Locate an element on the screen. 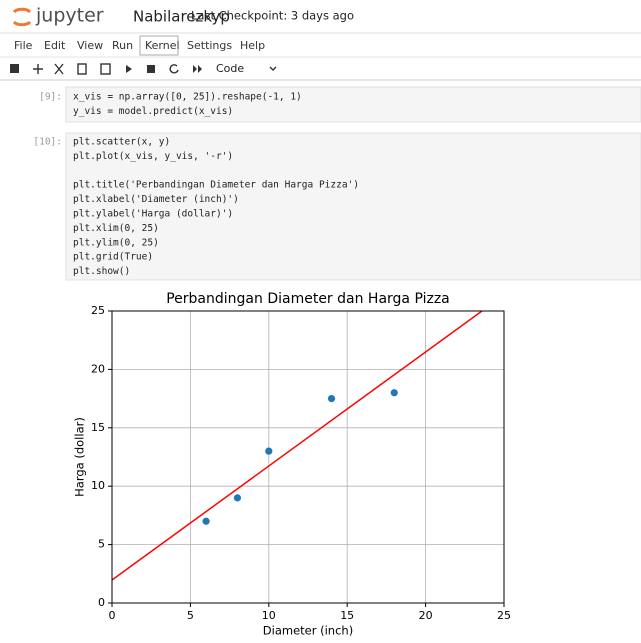 This screenshot has width=641, height=643. logo-text: jupyter is located at coordinates (69, 16).